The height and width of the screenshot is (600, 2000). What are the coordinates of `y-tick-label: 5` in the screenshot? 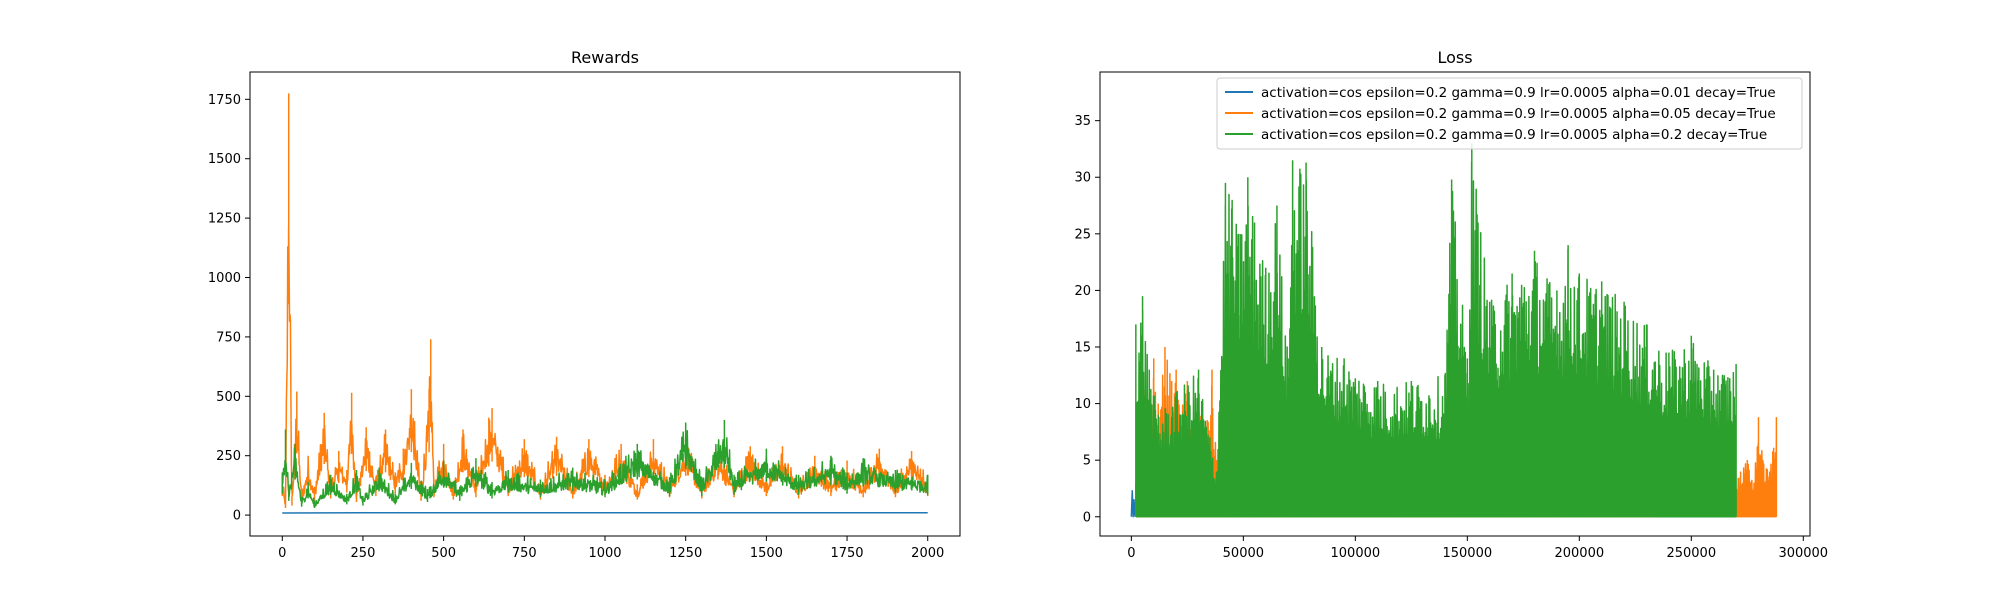 It's located at (1087, 461).